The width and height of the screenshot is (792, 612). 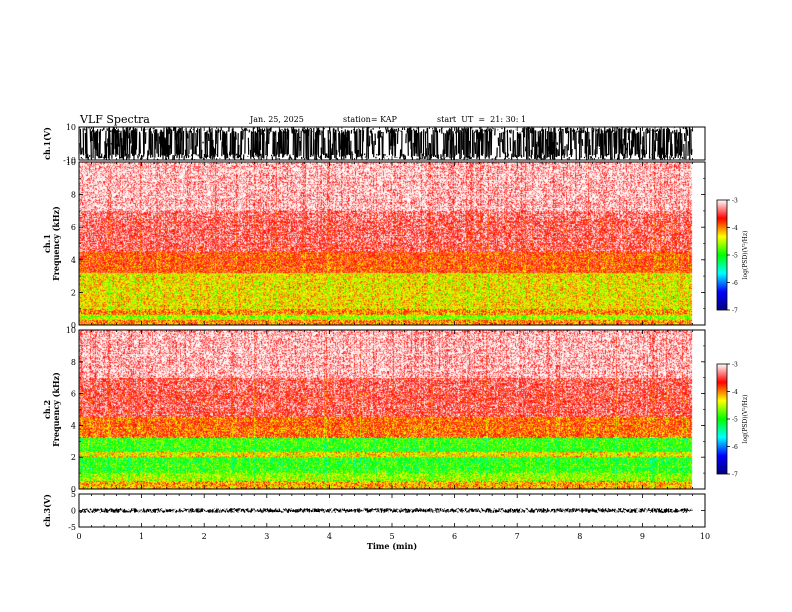 What do you see at coordinates (642, 536) in the screenshot?
I see `x-tick-label: 9` at bounding box center [642, 536].